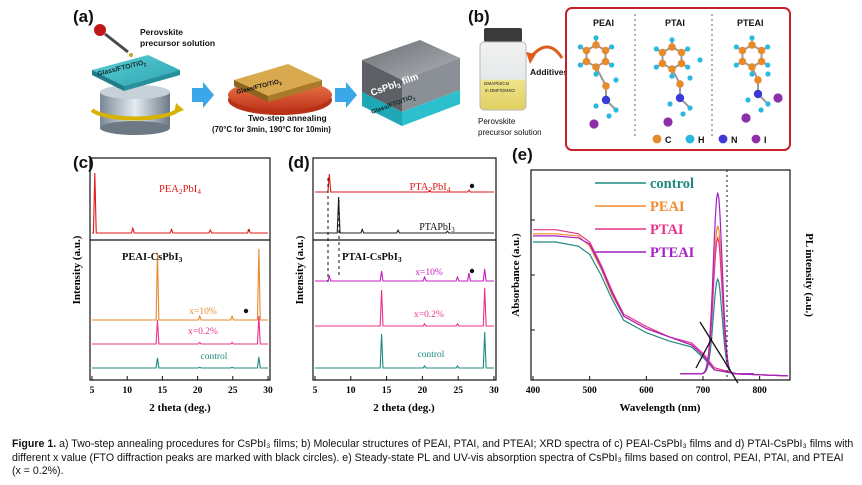 The height and width of the screenshot is (485, 862). I want to click on annealing-detail: (70°C for 3min, 190°C for 10min), so click(271, 129).